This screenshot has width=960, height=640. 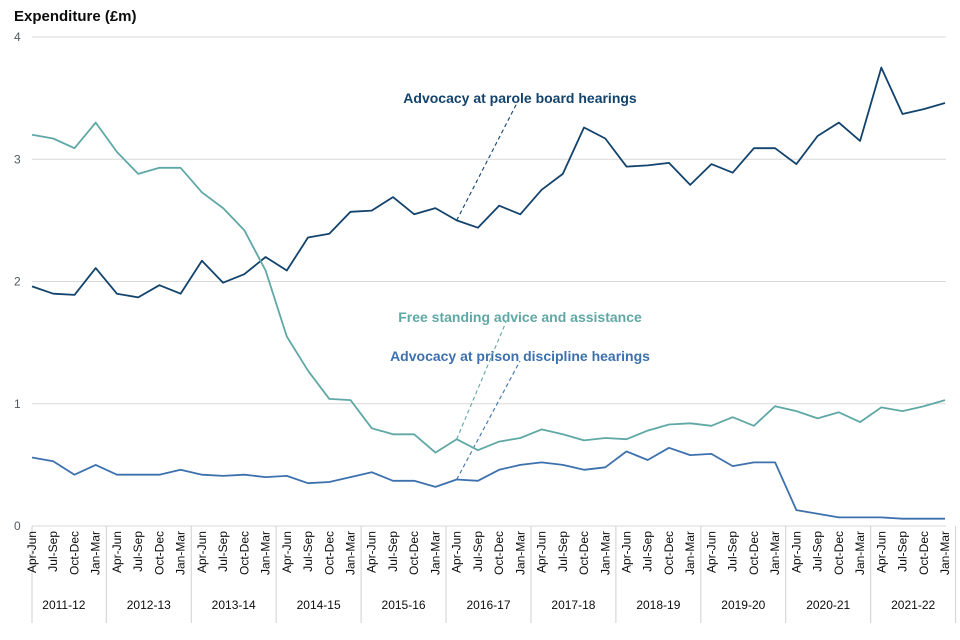 I want to click on x-group-label: 2015-16, so click(x=404, y=605).